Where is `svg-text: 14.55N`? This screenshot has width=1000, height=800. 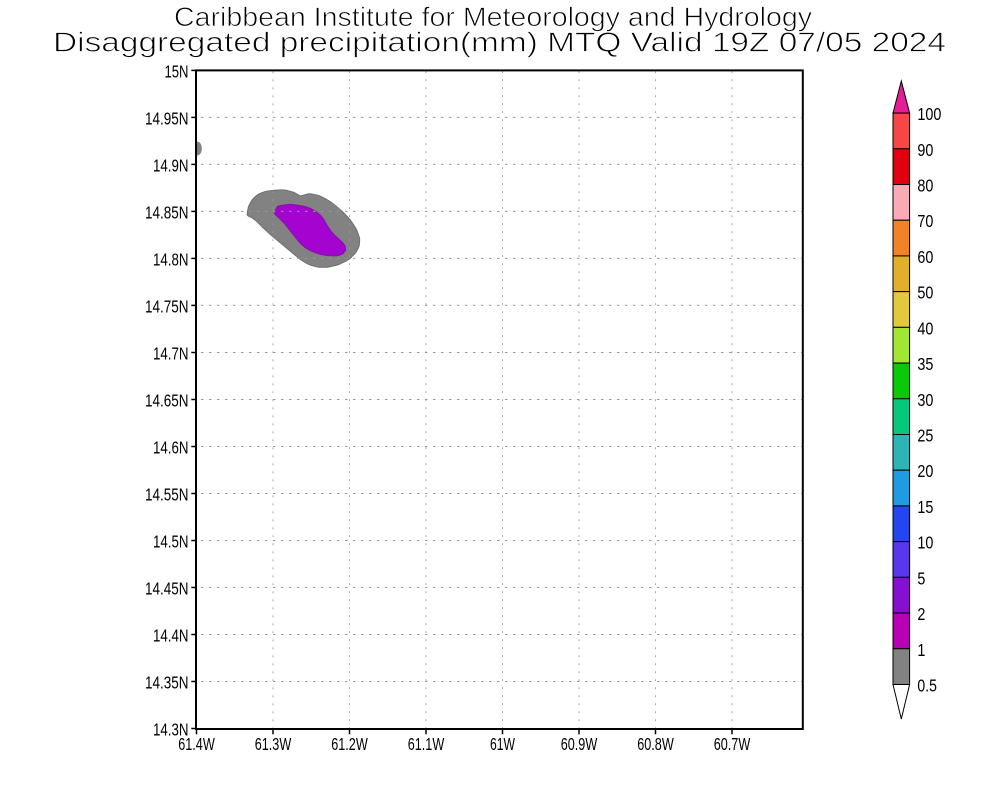 svg-text: 14.55N is located at coordinates (167, 495).